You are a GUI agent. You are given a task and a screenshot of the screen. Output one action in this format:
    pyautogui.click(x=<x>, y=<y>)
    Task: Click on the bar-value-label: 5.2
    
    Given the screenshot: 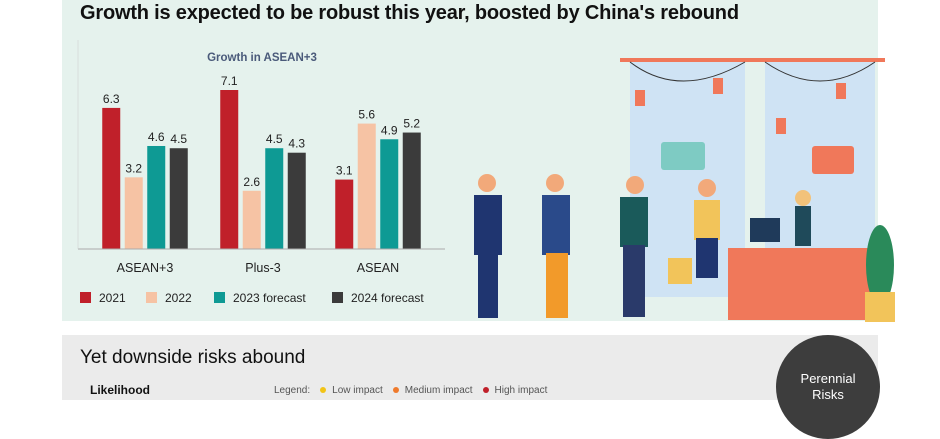 What is the action you would take?
    pyautogui.click(x=411, y=124)
    